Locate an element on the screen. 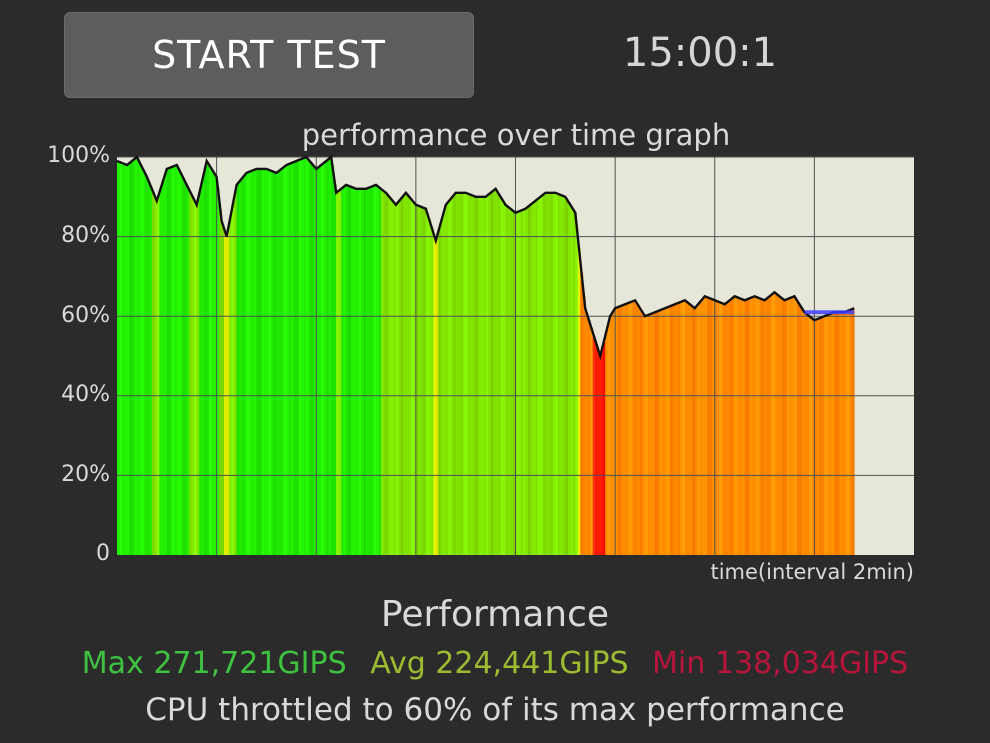  y-tick-100: 100% is located at coordinates (78, 155).